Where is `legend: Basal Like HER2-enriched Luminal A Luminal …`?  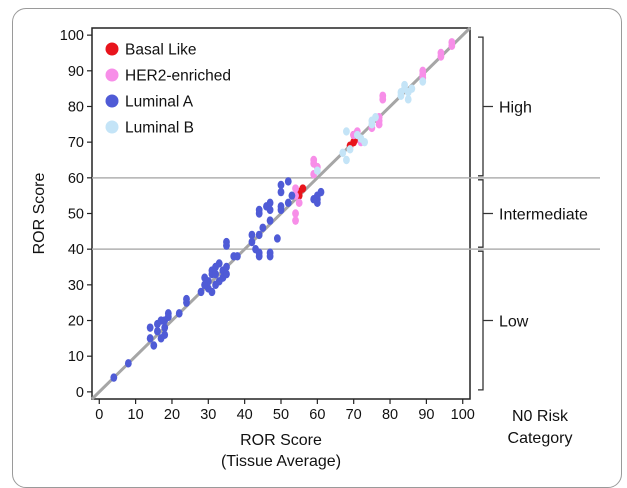 legend: Basal Like HER2-enriched Luminal A Luminal … is located at coordinates (168, 89).